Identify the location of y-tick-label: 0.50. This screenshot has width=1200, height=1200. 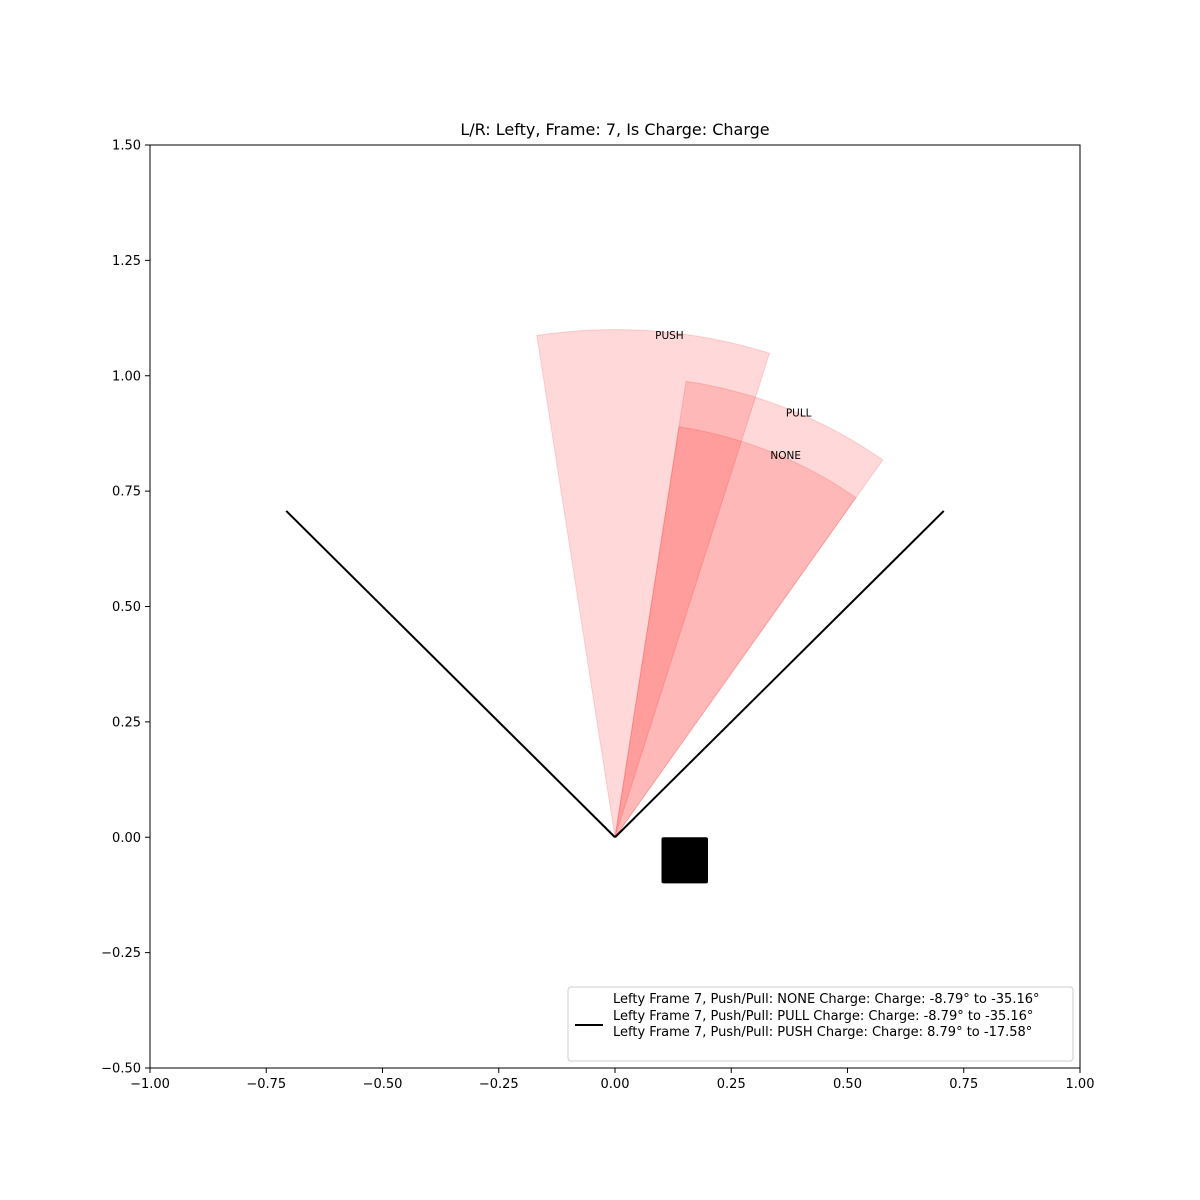
(126, 607).